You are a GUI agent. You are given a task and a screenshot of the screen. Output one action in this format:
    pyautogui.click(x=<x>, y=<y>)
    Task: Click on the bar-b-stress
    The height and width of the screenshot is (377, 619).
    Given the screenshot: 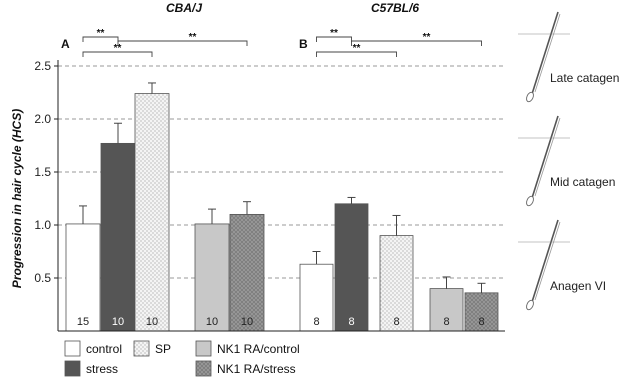 What is the action you would take?
    pyautogui.click(x=351, y=267)
    